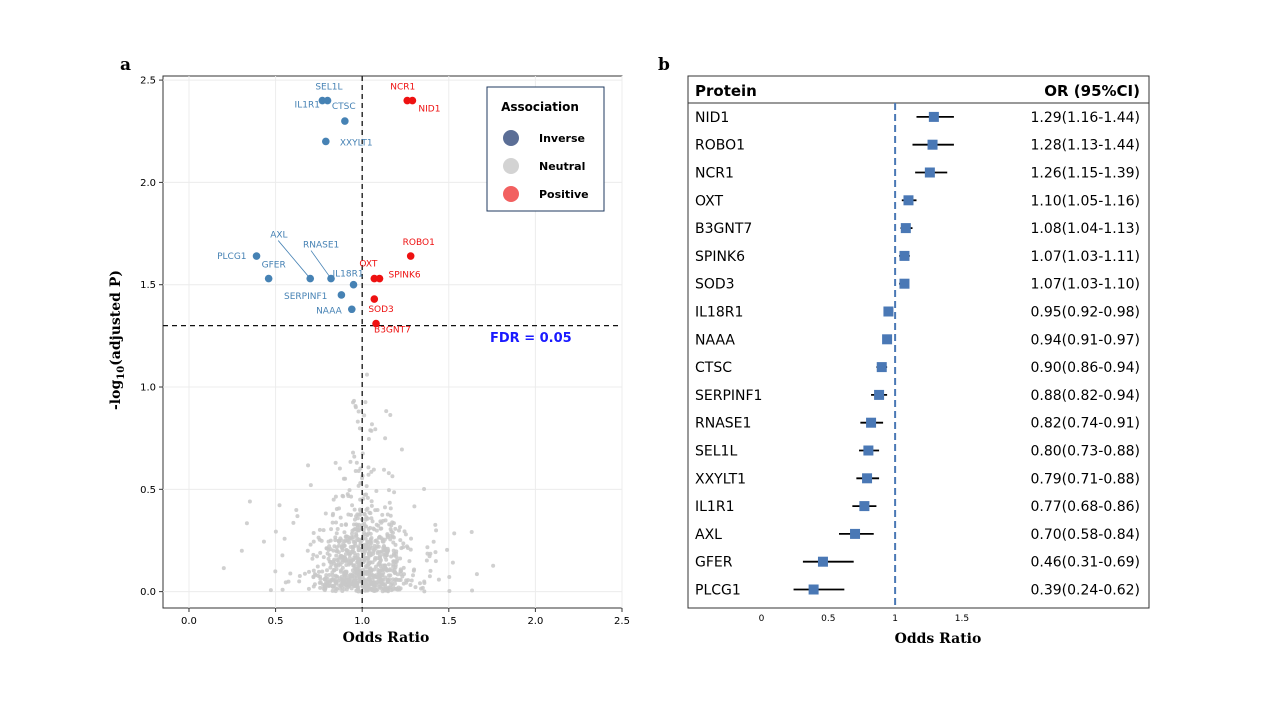  What do you see at coordinates (917, 535) in the screenshot?
I see `forest-row-axl: AXL 0.70(0.58-0.84)` at bounding box center [917, 535].